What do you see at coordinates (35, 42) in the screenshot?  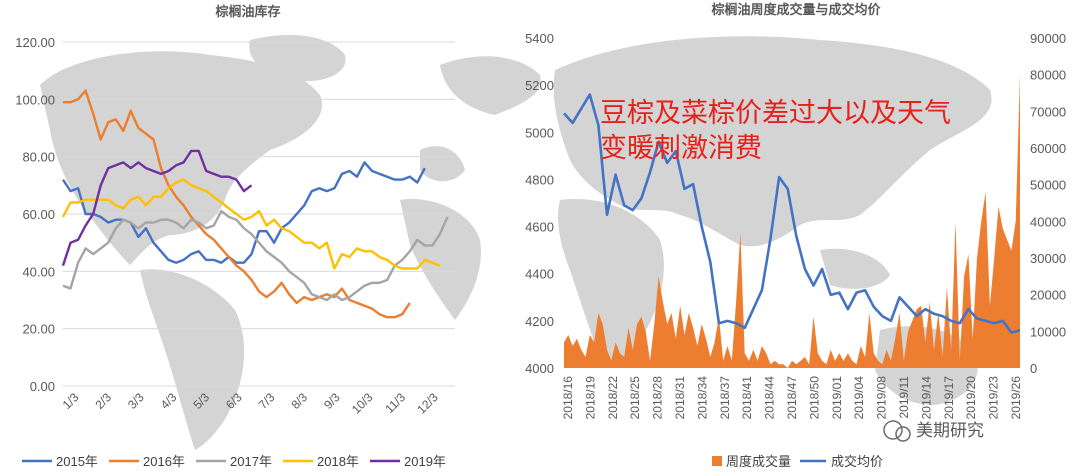 I see `inventory-y-tick: 120.00` at bounding box center [35, 42].